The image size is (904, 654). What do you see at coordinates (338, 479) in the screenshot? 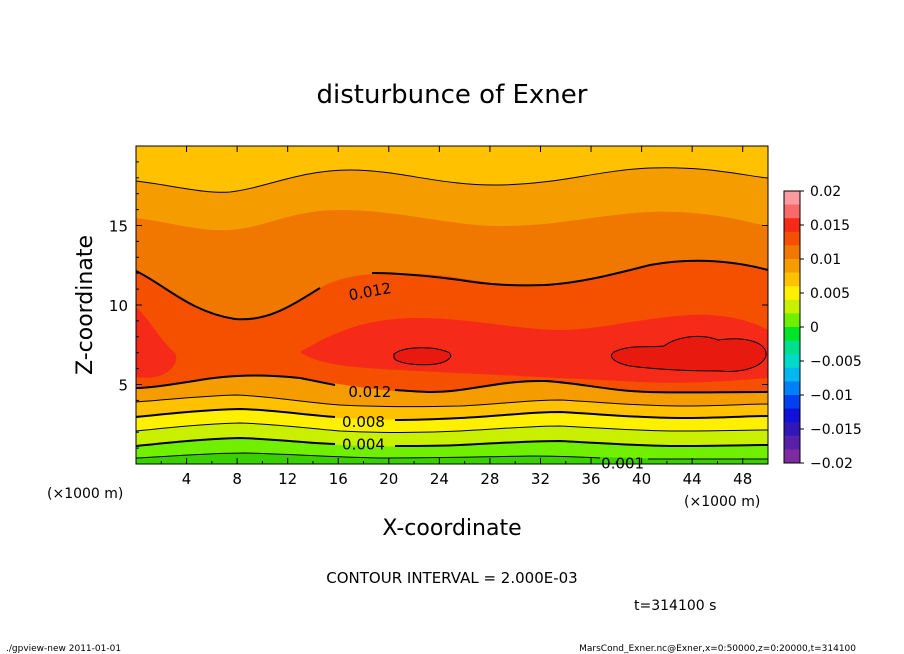
I see `x-tick-label-16: 16` at bounding box center [338, 479].